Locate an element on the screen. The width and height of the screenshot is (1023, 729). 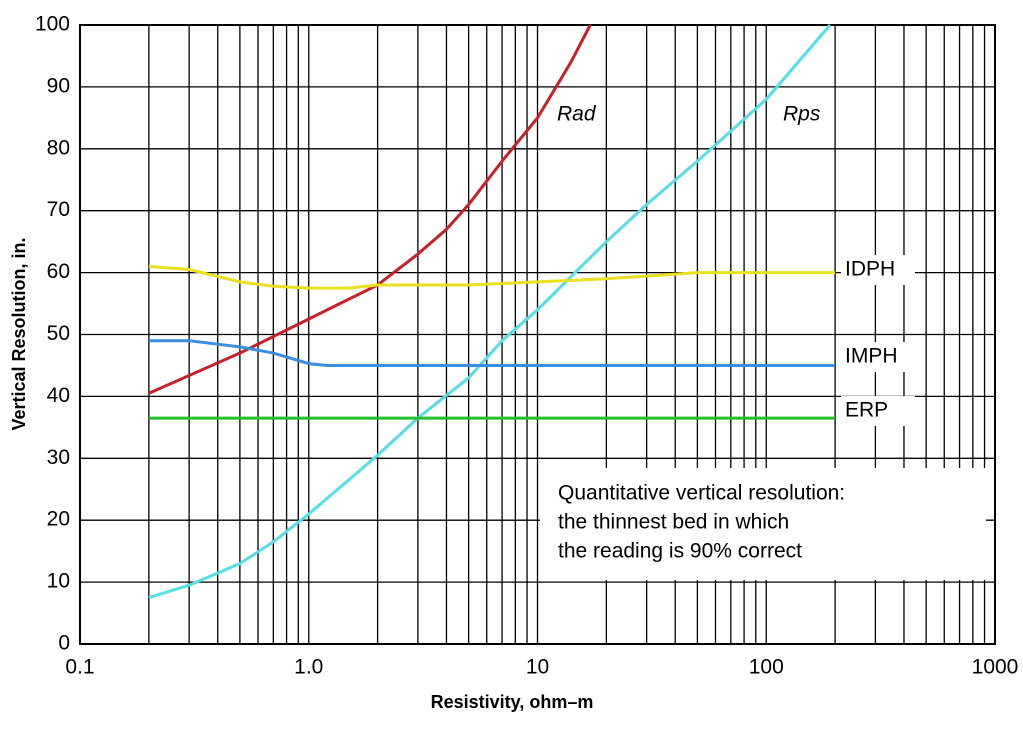
x-tick-label: 1000 is located at coordinates (995, 667).